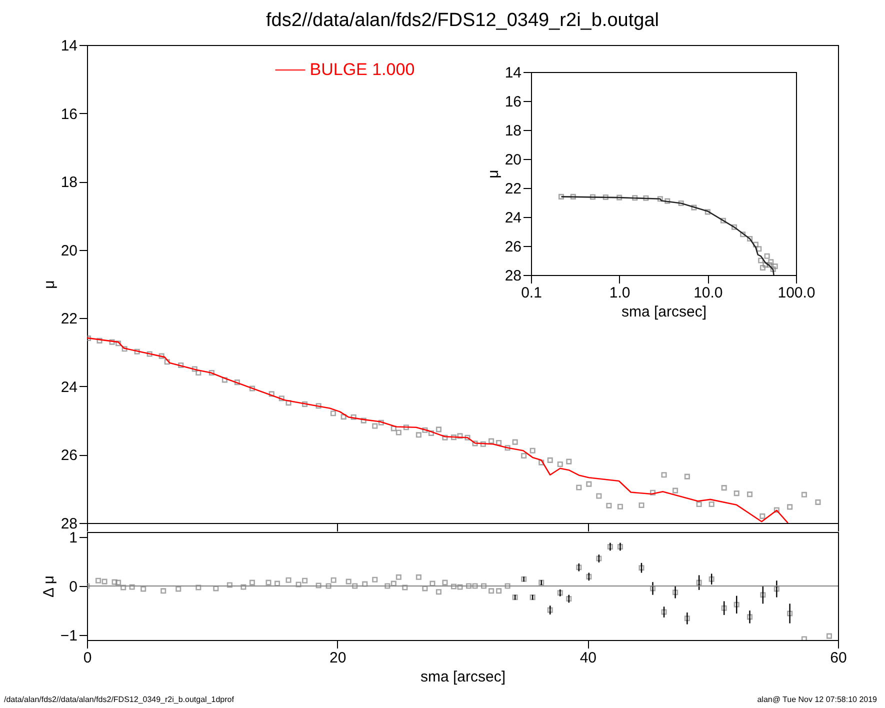 The image size is (885, 708). Describe the element at coordinates (797, 293) in the screenshot. I see `x-tick-label: 100.0` at that location.